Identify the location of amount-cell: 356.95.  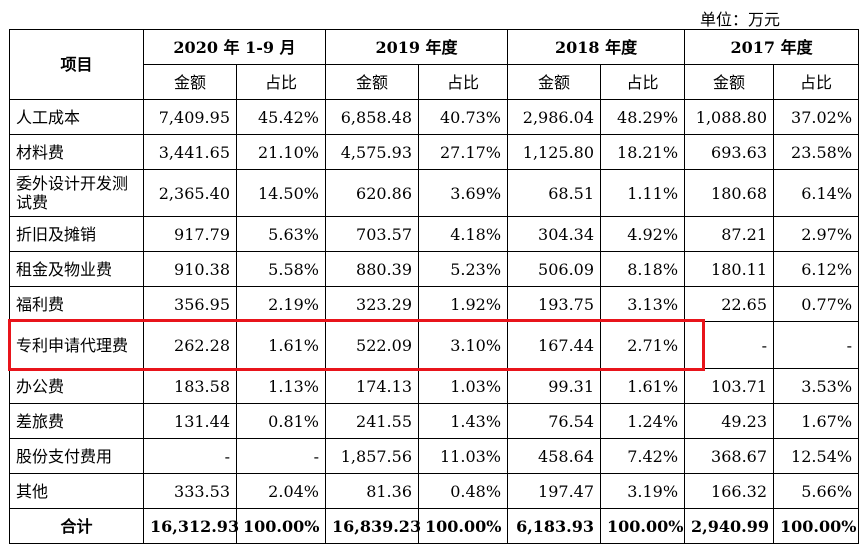
(190, 304).